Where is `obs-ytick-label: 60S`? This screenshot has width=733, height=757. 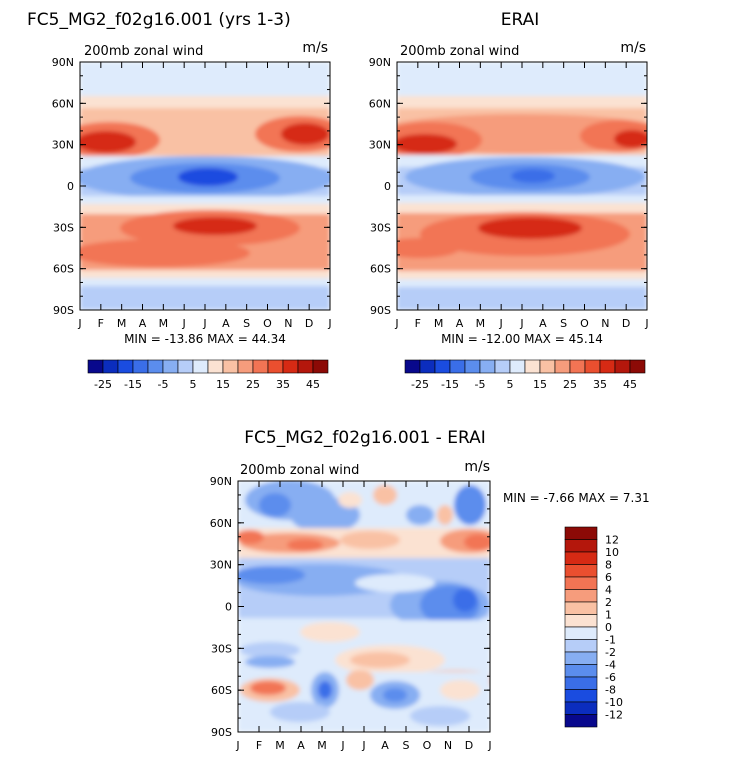 obs-ytick-label: 60S is located at coordinates (380, 269).